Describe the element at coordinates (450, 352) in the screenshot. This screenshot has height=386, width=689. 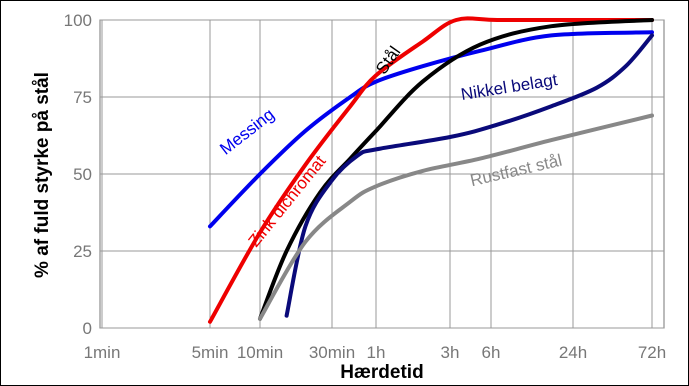
I see `x-tick-label: 3h` at that location.